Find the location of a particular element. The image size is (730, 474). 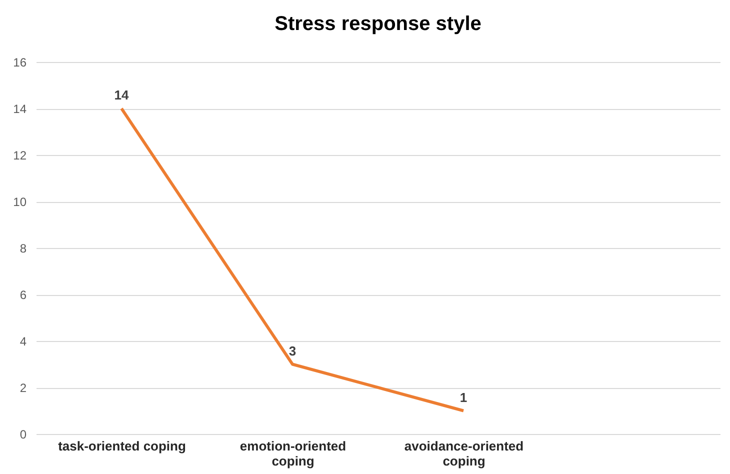

data-label: 14 is located at coordinates (122, 95).